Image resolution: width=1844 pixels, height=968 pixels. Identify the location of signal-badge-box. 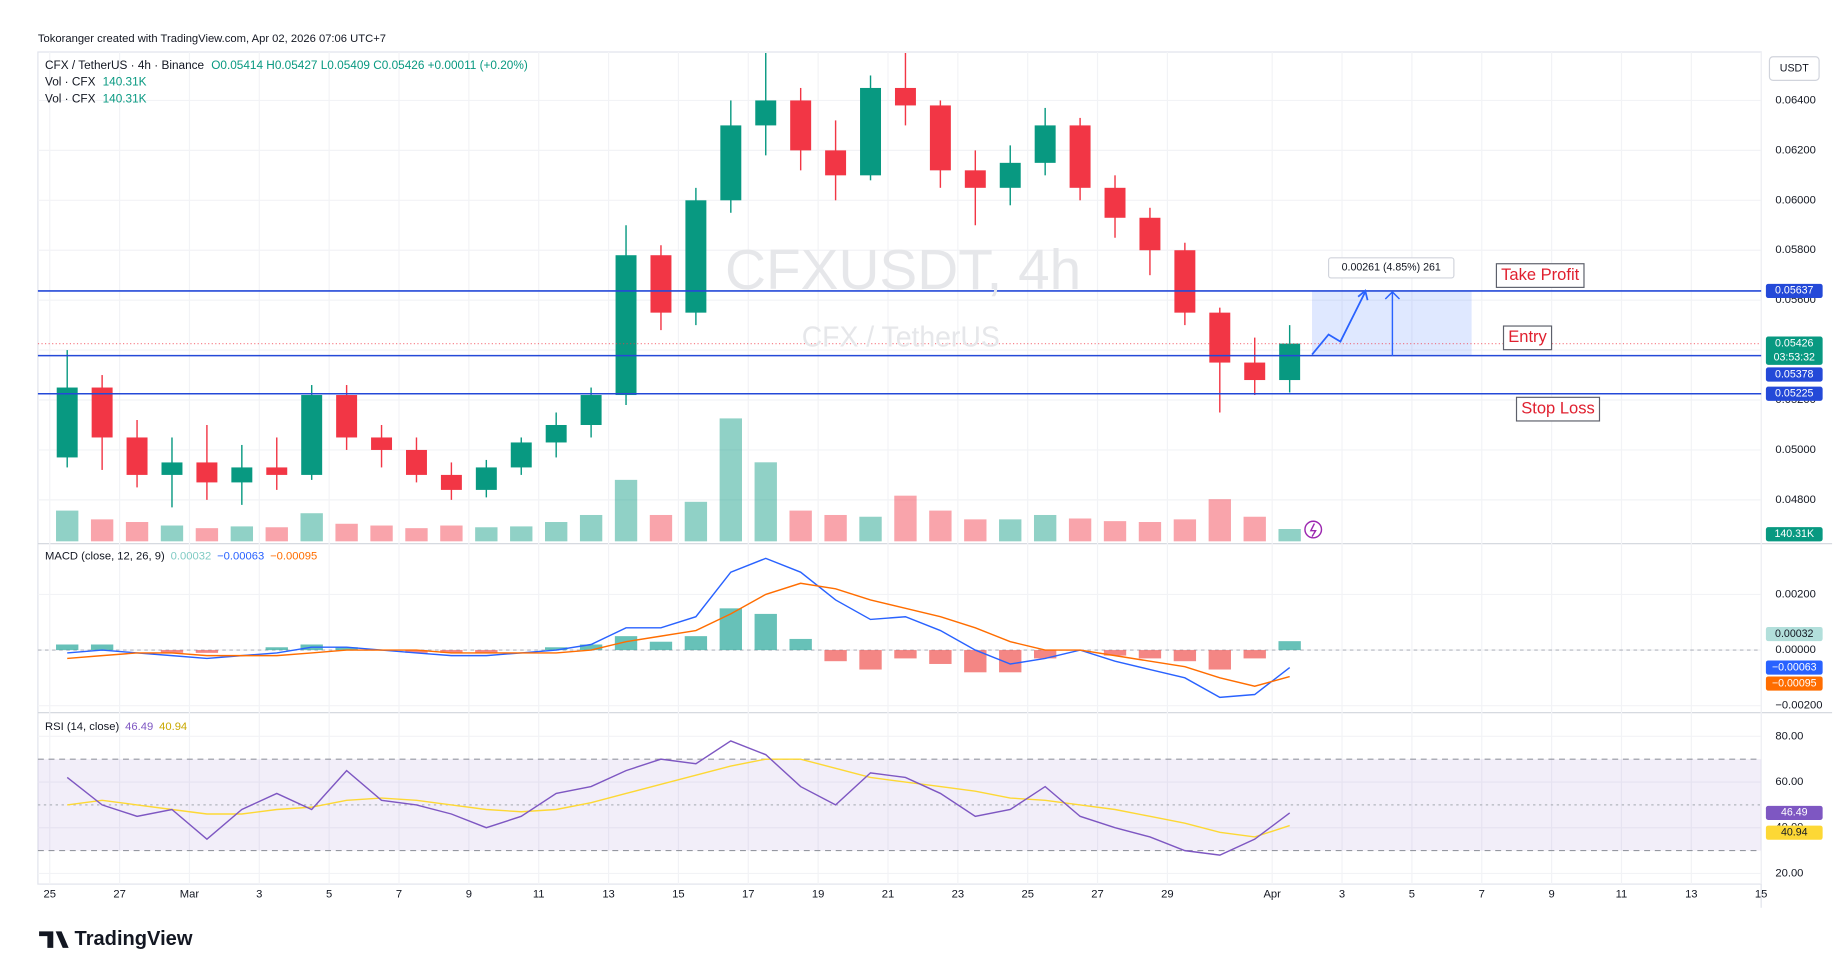
(1794, 683).